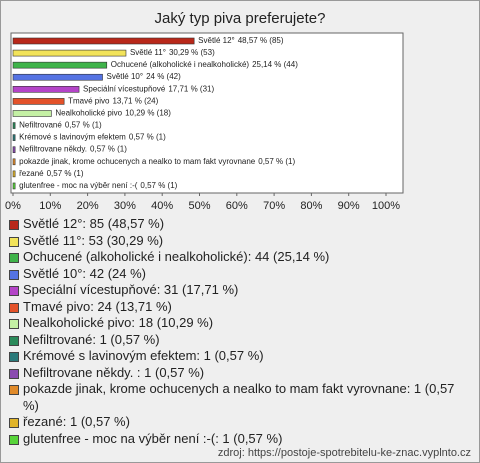 Image resolution: width=480 pixels, height=463 pixels. Describe the element at coordinates (162, 205) in the screenshot. I see `x-tick-label: 40%` at that location.